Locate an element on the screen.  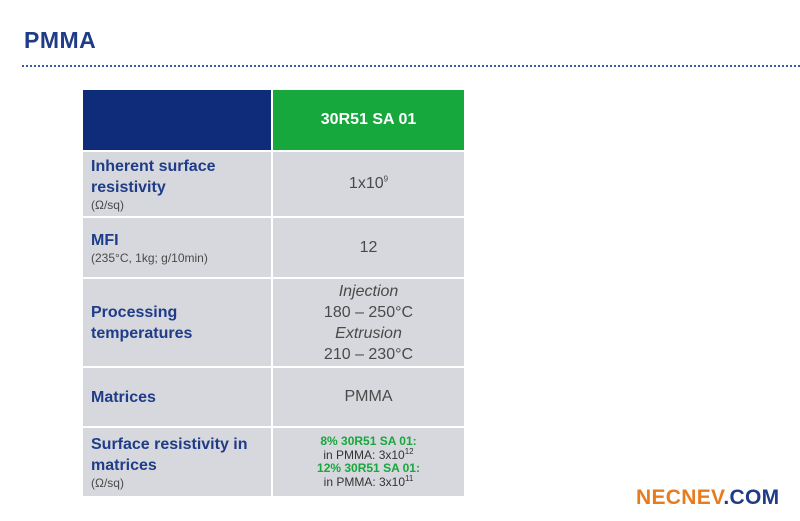
loading-8pct-value: in PMMA: 3x1012 is located at coordinates (368, 455).